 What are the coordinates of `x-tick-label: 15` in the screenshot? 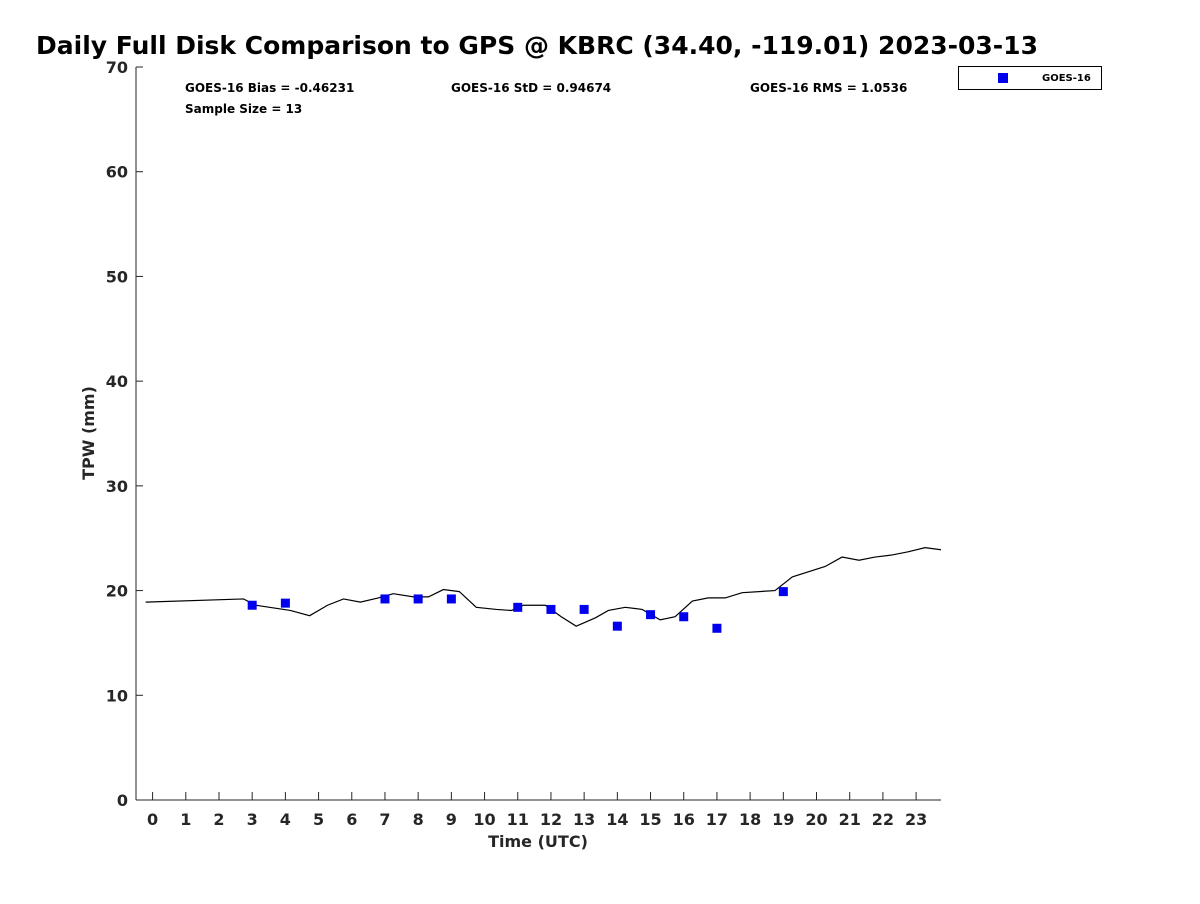 It's located at (650, 819).